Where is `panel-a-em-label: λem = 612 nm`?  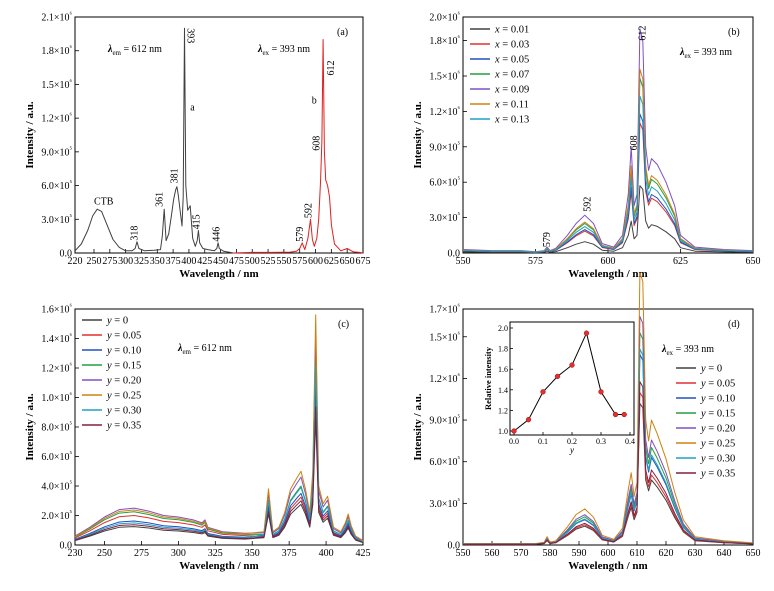 panel-a-em-label: λem = 612 nm is located at coordinates (134, 50).